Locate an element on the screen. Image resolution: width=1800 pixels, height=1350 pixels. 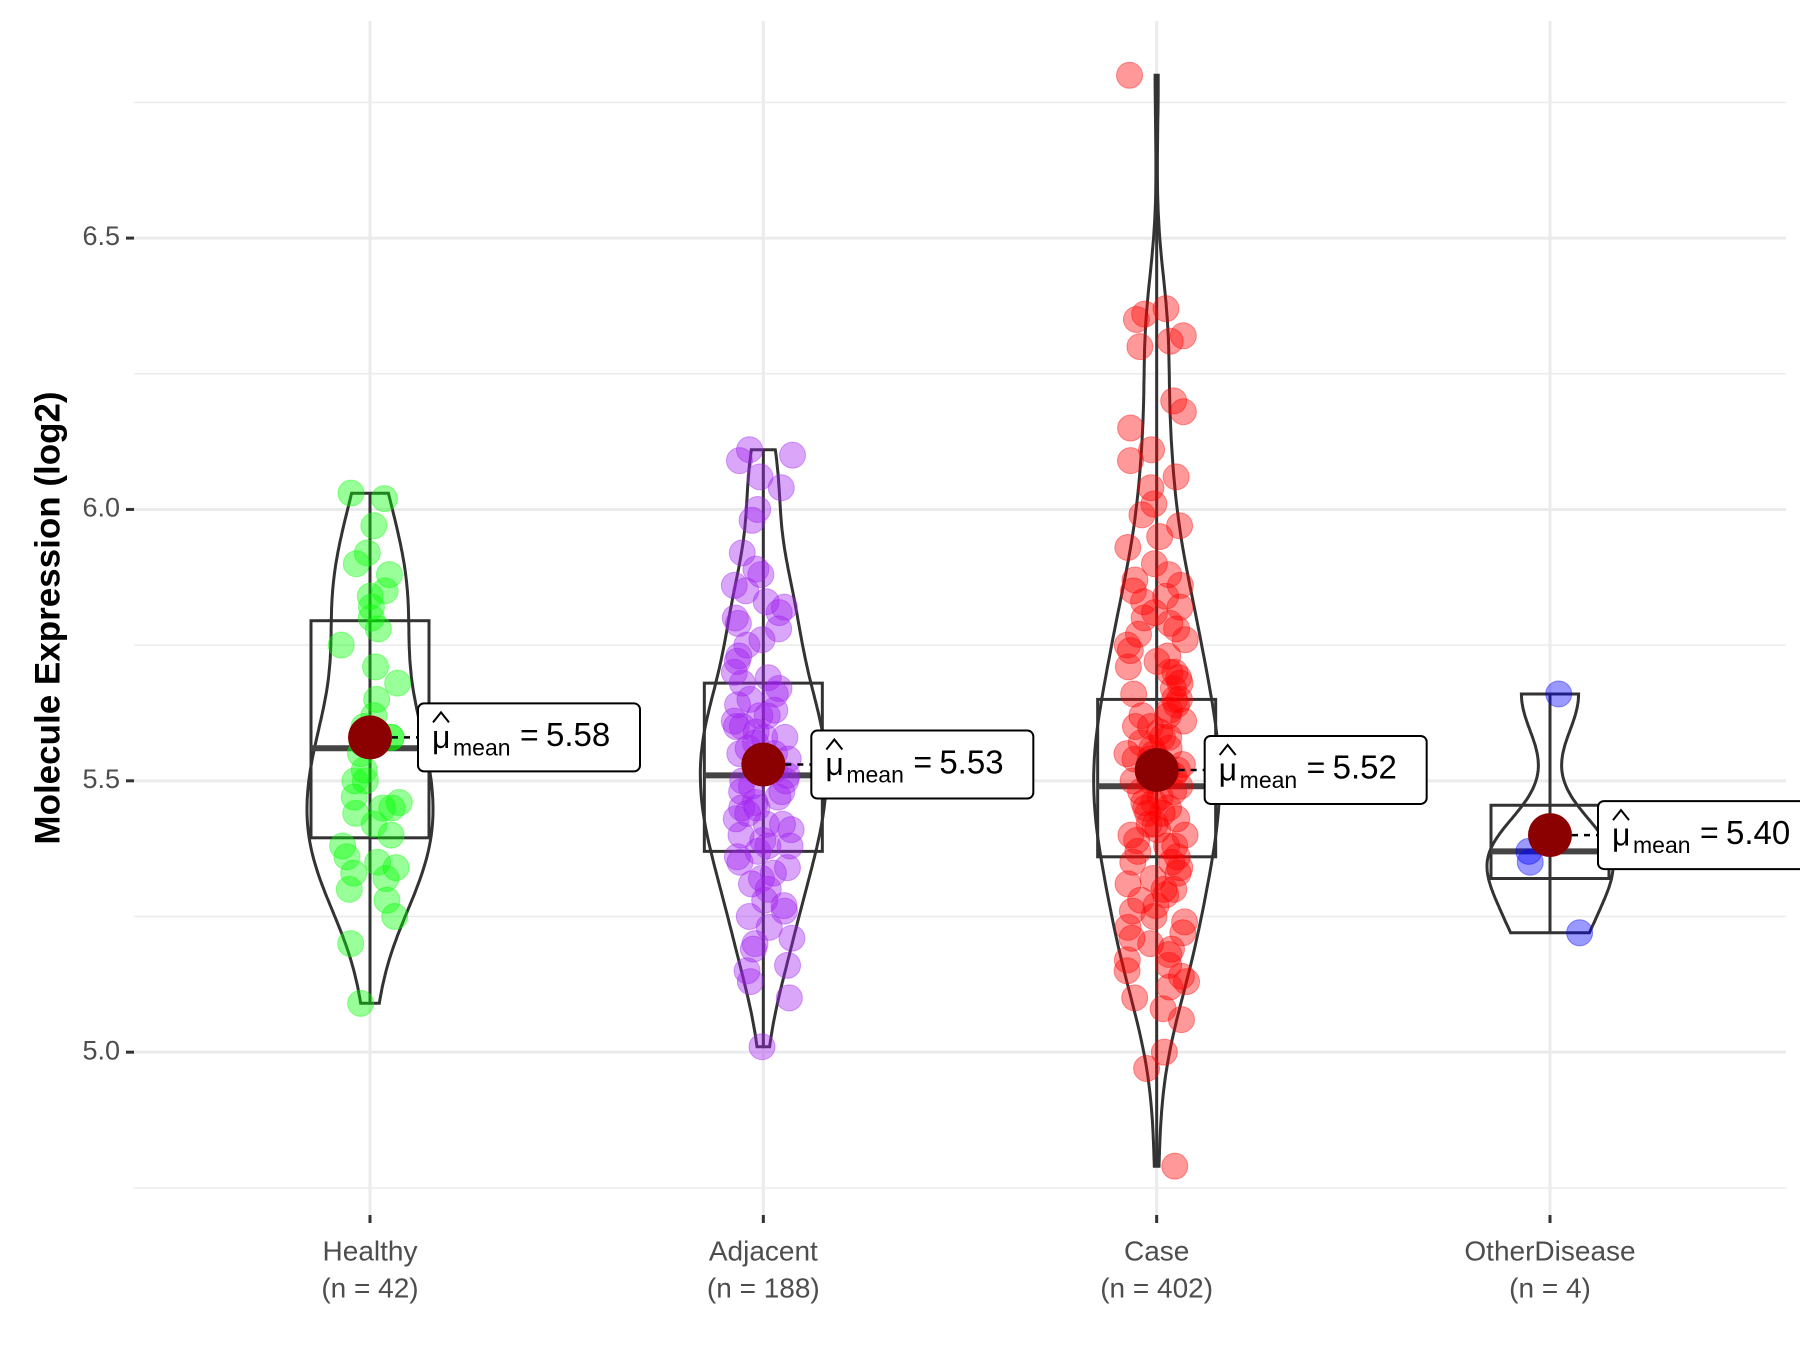
x-tick-label: OtherDisease is located at coordinates (1549, 1250).